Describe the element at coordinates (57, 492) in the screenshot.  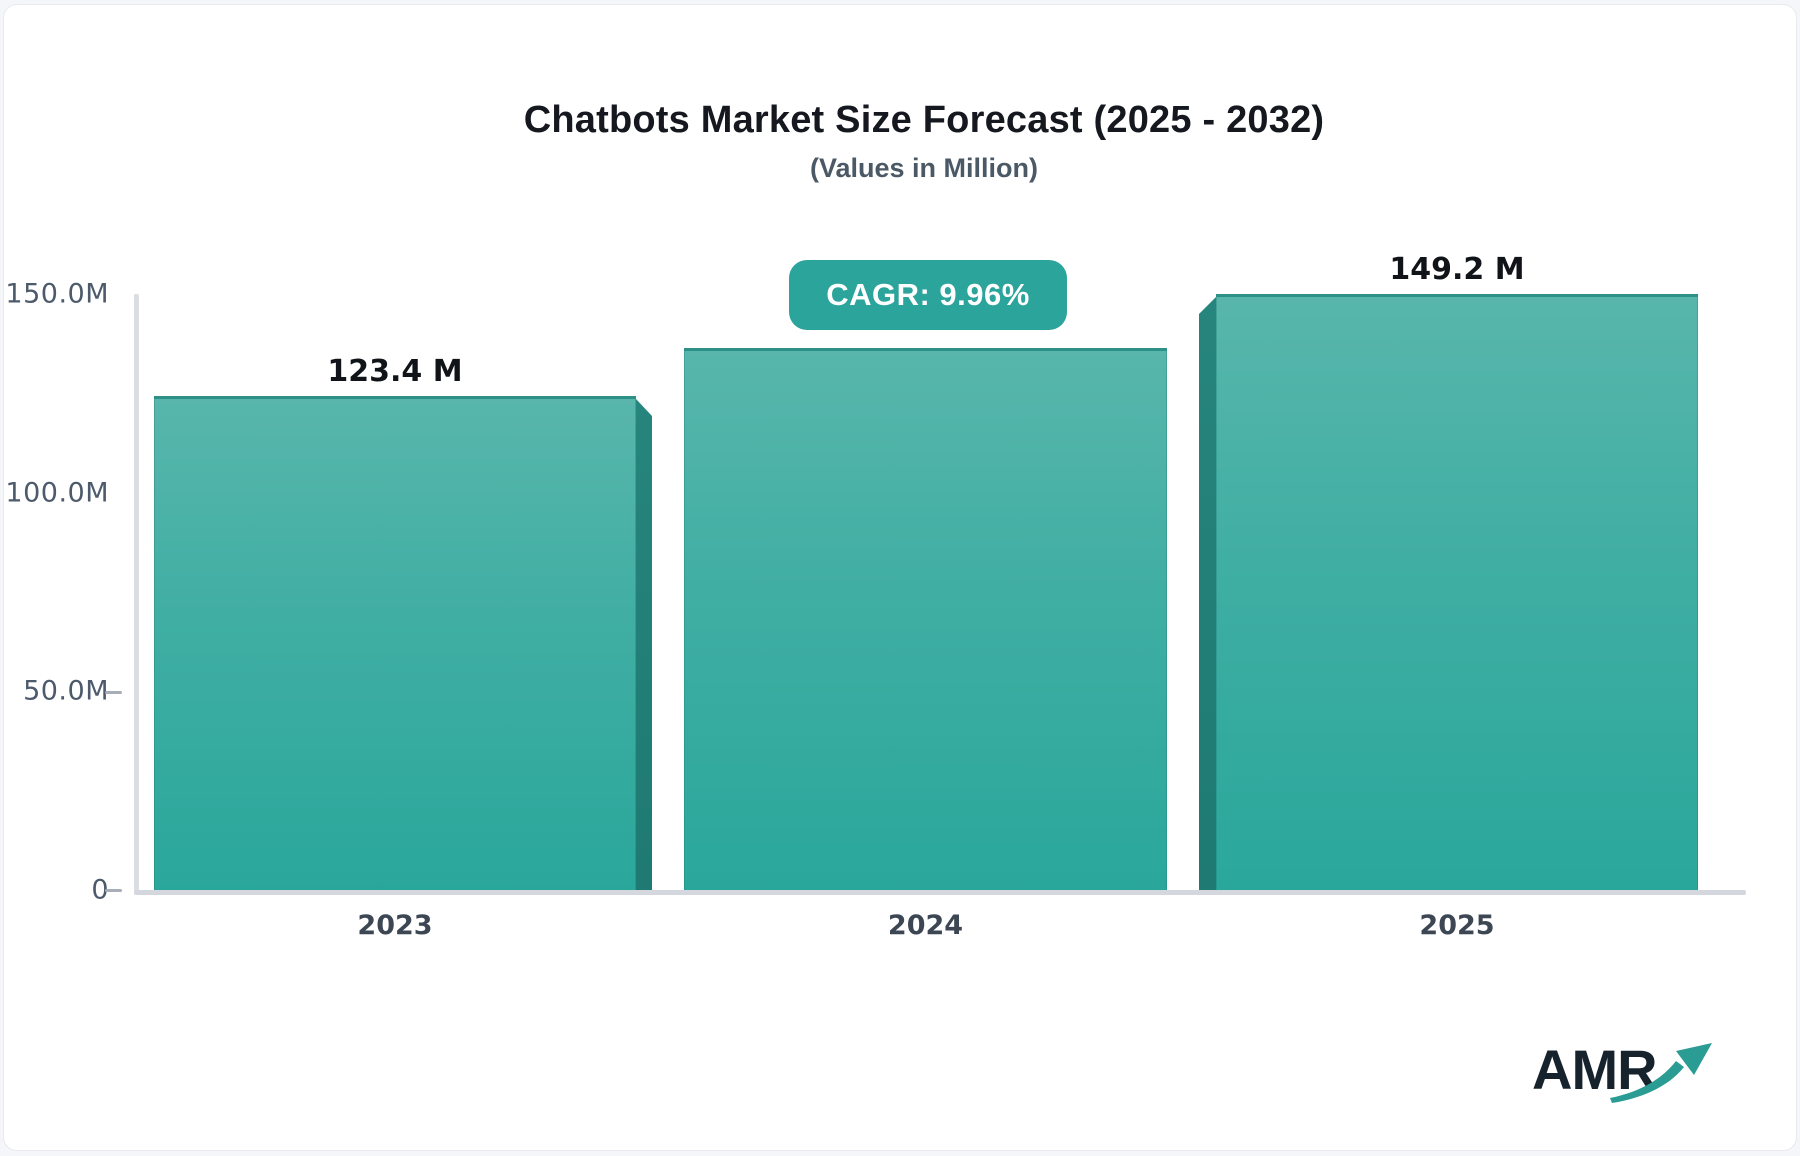
I see `y-tick-label: 100.0M` at that location.